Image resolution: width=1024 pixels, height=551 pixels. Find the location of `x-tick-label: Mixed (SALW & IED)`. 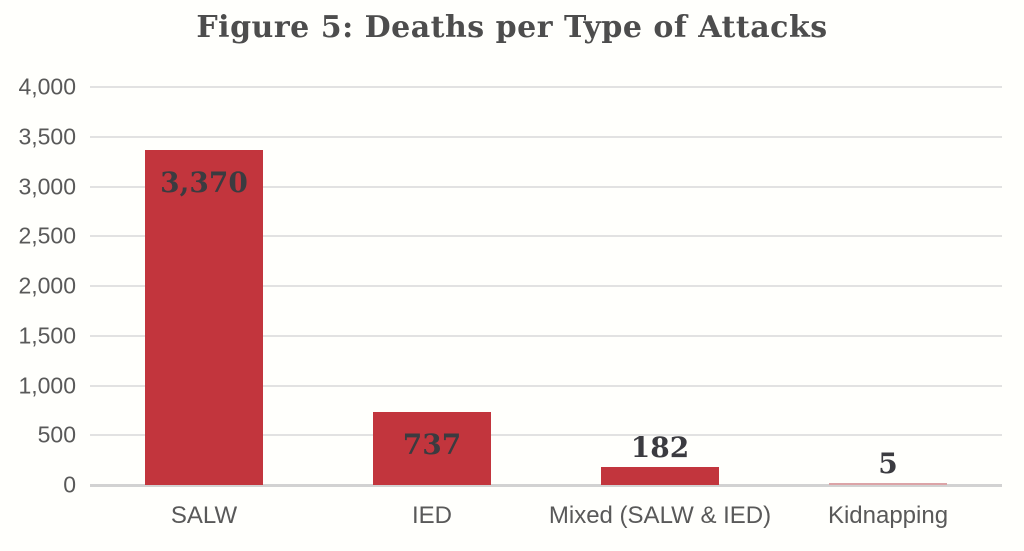

x-tick-label: Mixed (SALW & IED) is located at coordinates (660, 515).